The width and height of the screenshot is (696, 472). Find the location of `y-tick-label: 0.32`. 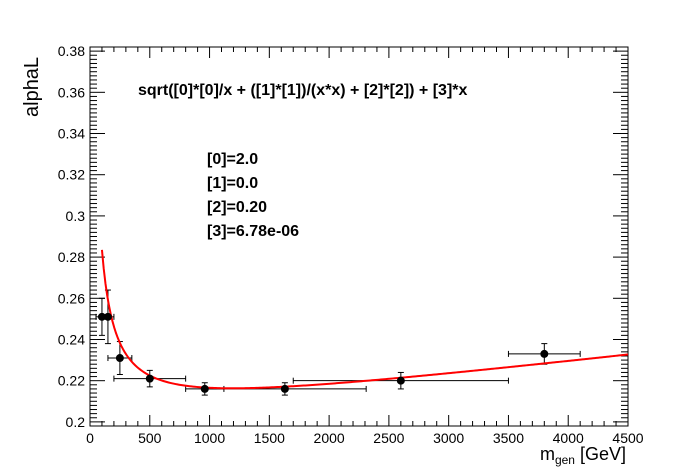

y-tick-label: 0.32 is located at coordinates (71, 175).